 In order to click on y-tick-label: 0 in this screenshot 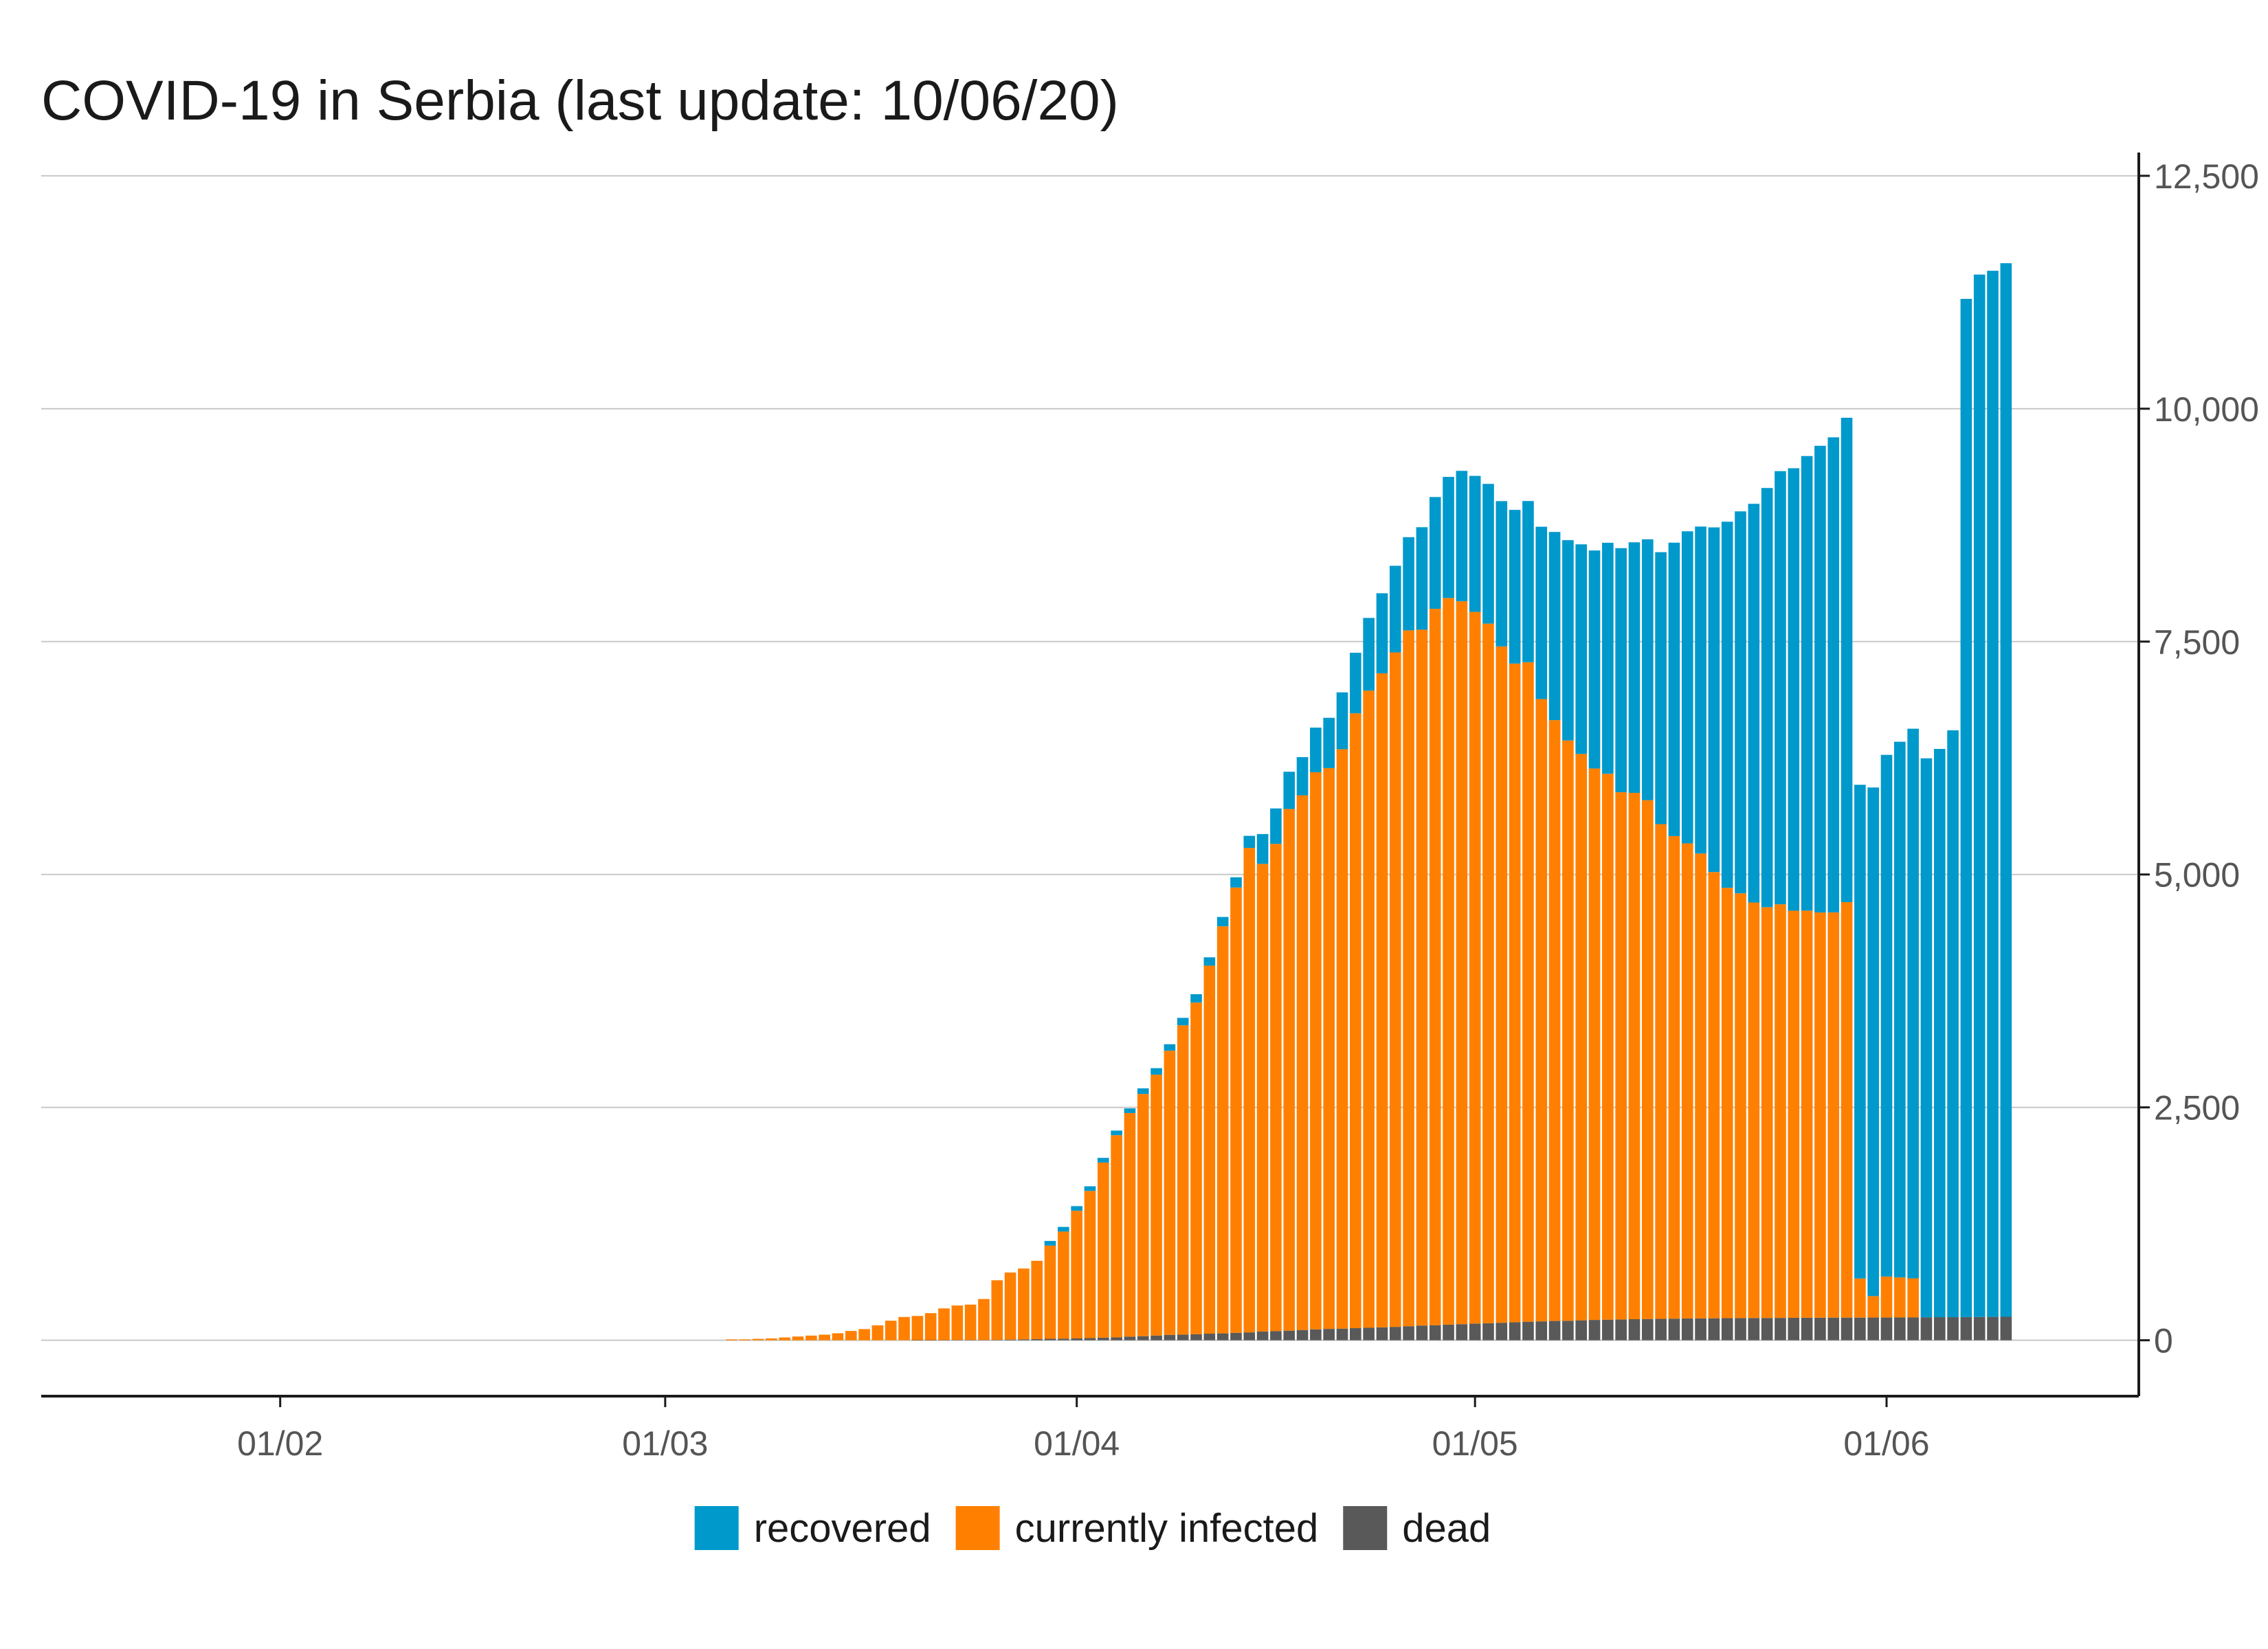, I will do `click(2163, 1341)`.